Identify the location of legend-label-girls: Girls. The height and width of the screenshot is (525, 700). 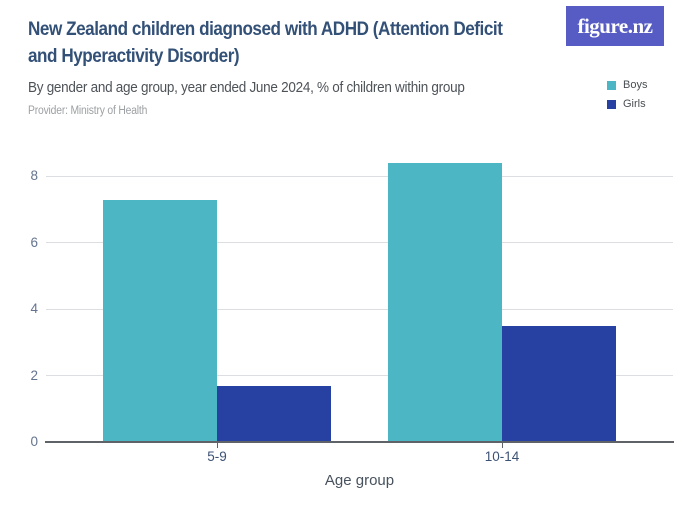
(634, 104).